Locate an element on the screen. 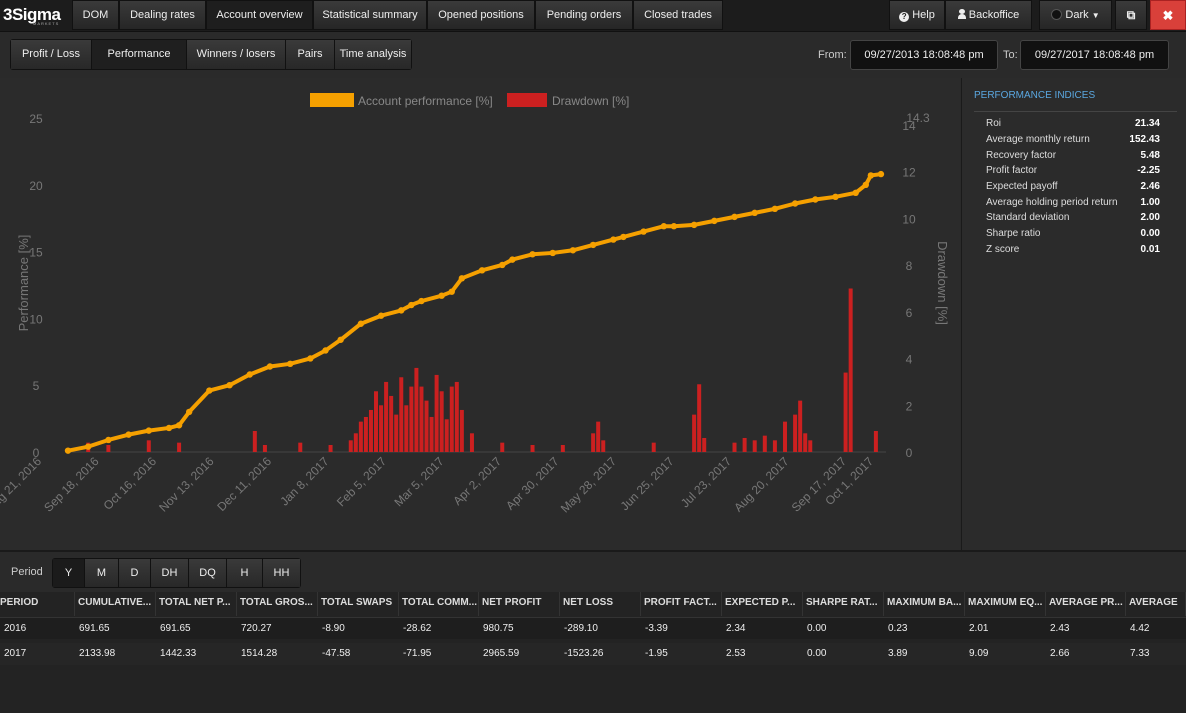 The width and height of the screenshot is (1186, 713). table-cell: 720.27 is located at coordinates (256, 628).